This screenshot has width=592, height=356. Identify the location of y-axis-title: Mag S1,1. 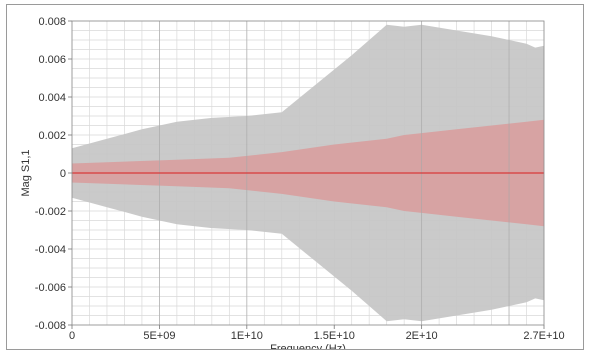
(26, 172).